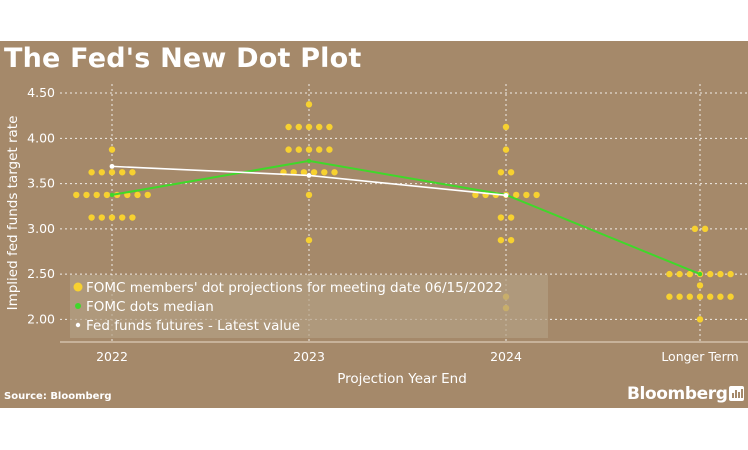  Describe the element at coordinates (309, 306) in the screenshot. I see `legend-box` at that location.